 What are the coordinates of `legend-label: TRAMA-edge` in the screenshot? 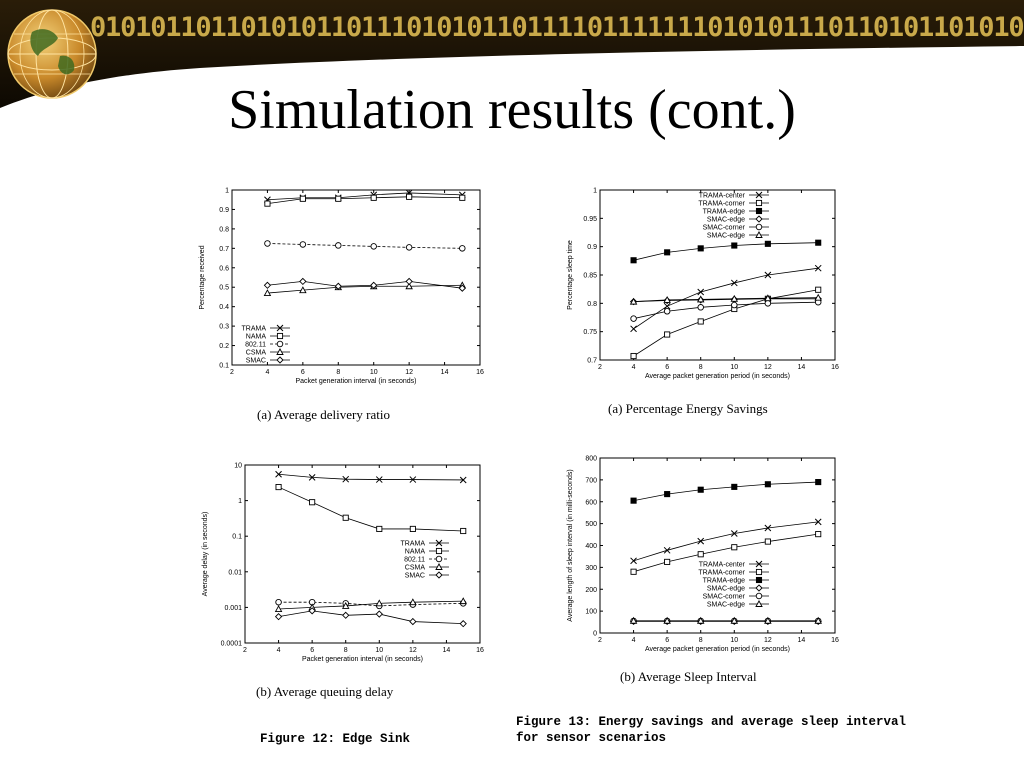 It's located at (724, 581).